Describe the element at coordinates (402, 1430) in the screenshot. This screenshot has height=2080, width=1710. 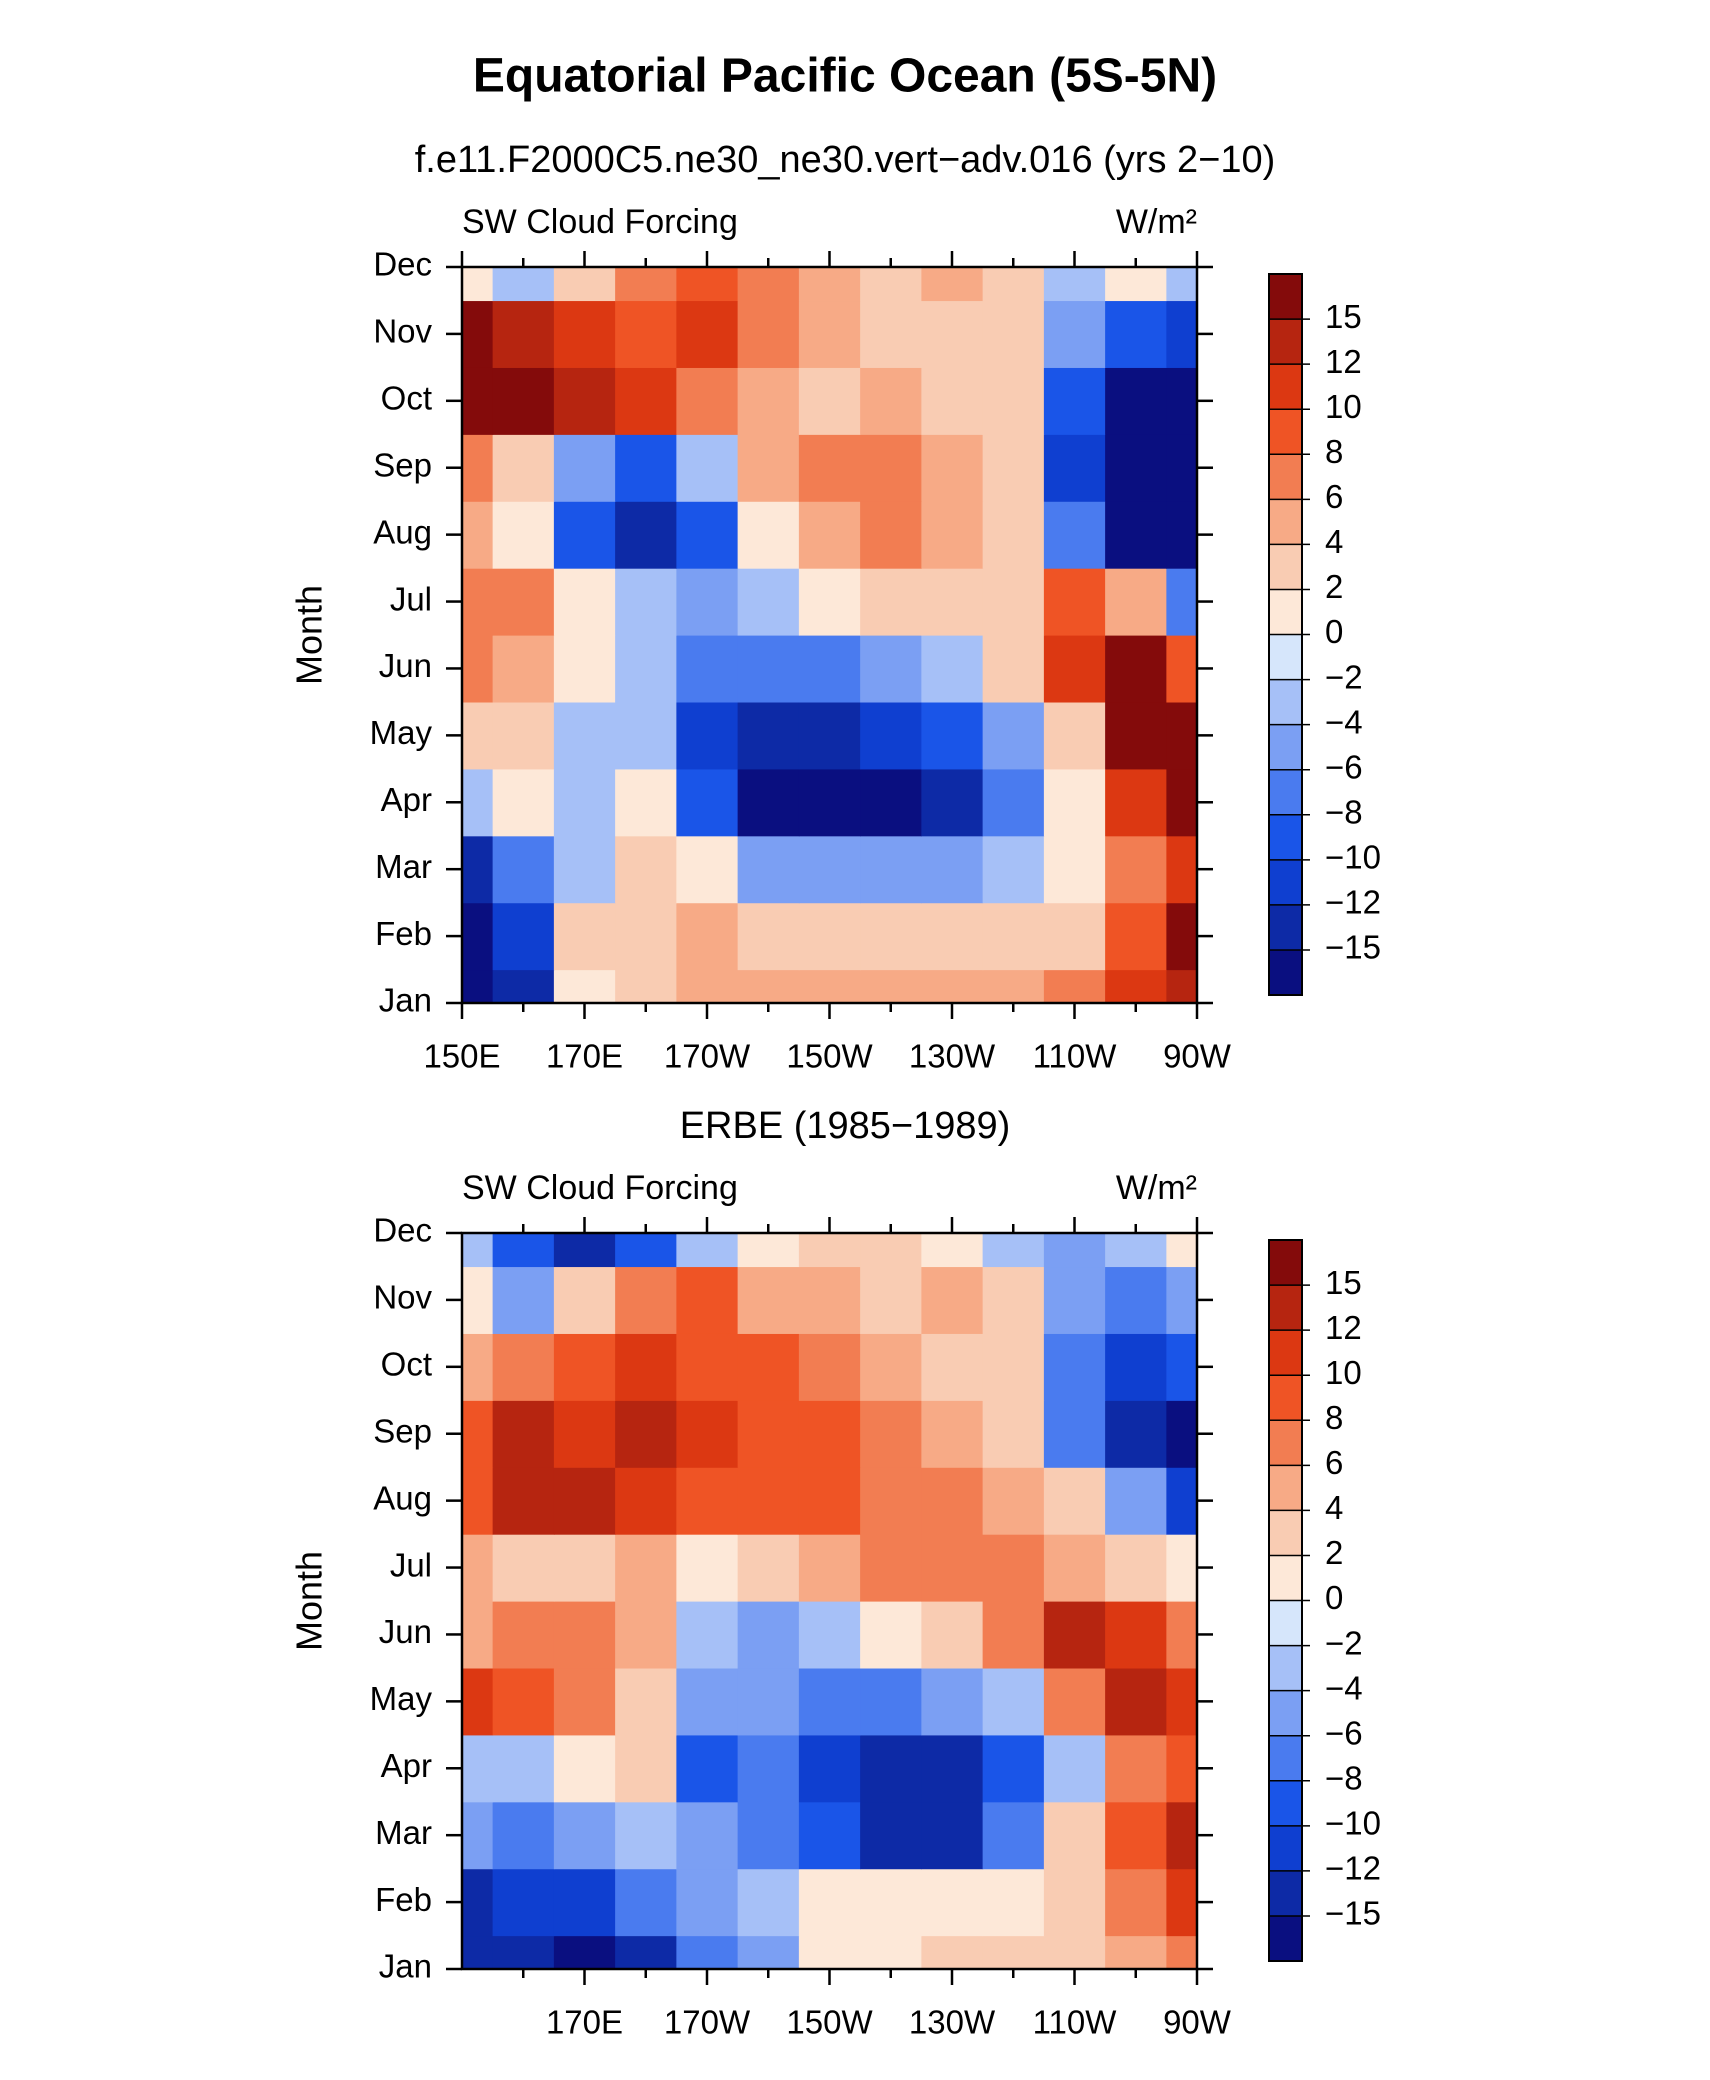
I see `y-tick-label: Sep` at that location.